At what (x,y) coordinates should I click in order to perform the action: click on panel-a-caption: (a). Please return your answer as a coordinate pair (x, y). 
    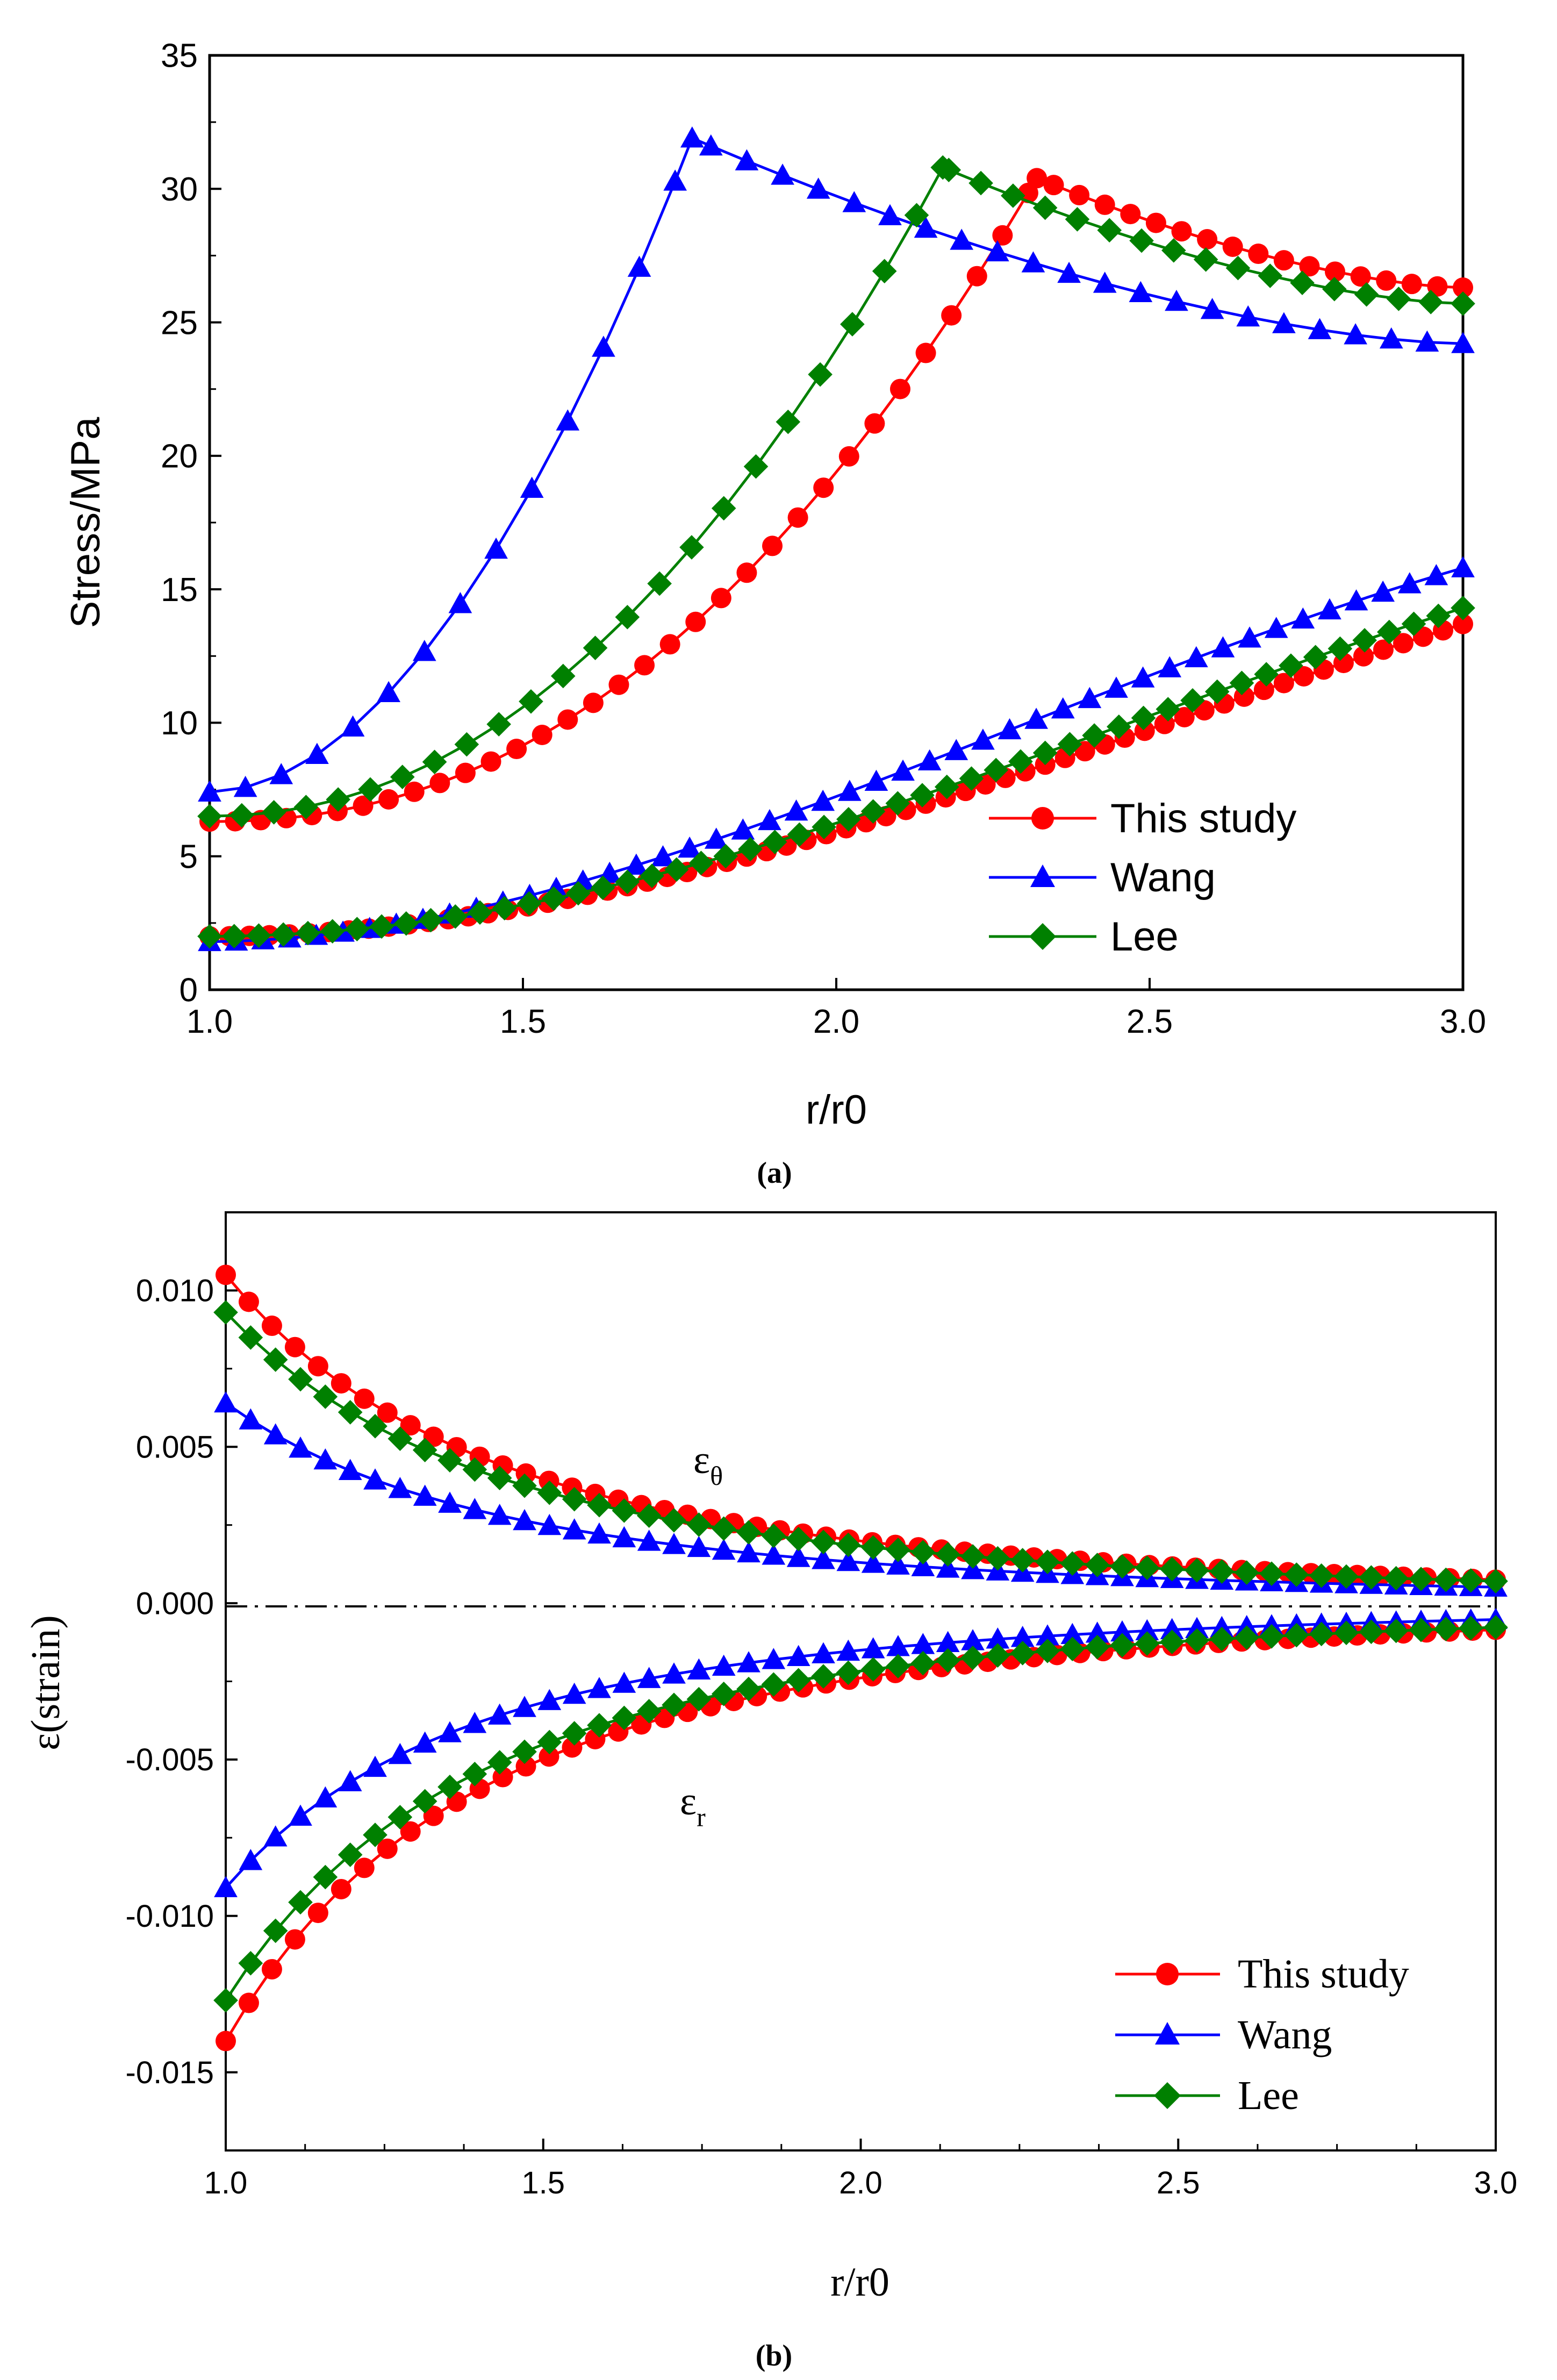
    Looking at the image, I should click on (774, 1173).